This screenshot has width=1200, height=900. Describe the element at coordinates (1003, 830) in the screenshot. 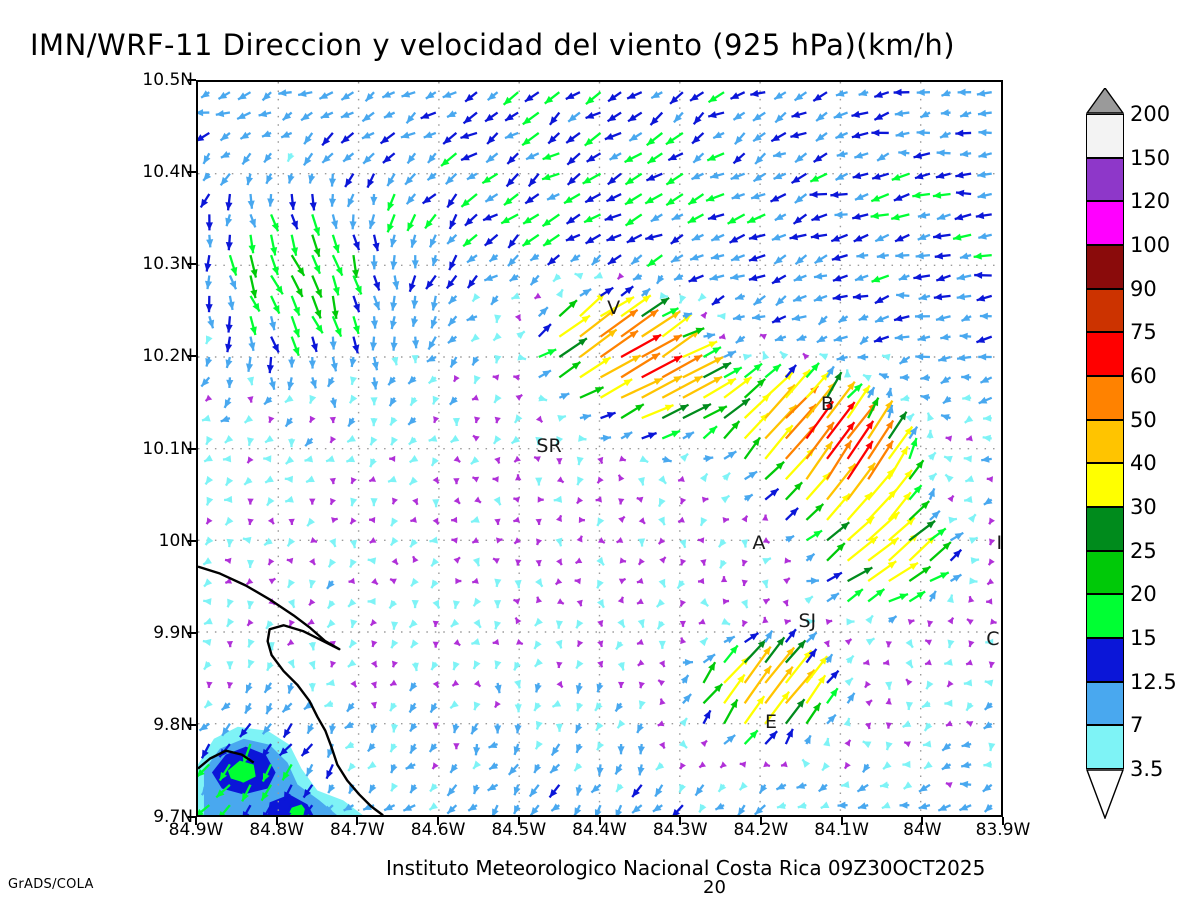

I see `x-axis-tick-label: 83.9W` at that location.